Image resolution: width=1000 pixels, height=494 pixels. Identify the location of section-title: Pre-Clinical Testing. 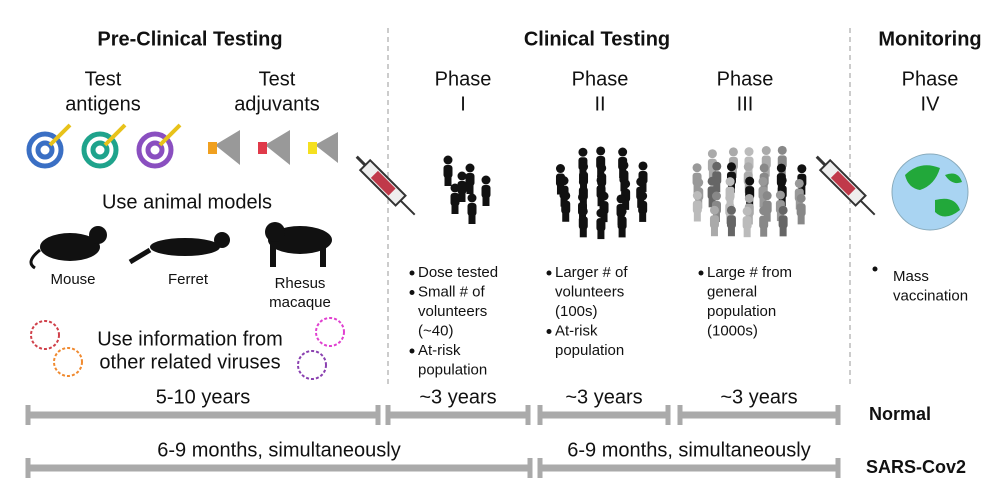
(189, 39).